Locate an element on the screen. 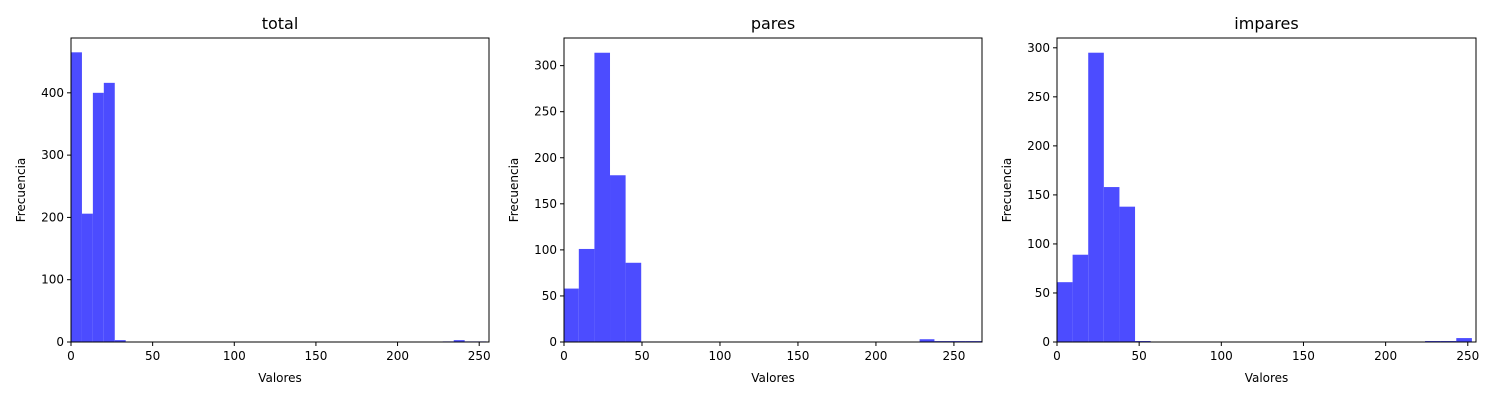 The image size is (1500, 400). chart-title: total is located at coordinates (280, 23).